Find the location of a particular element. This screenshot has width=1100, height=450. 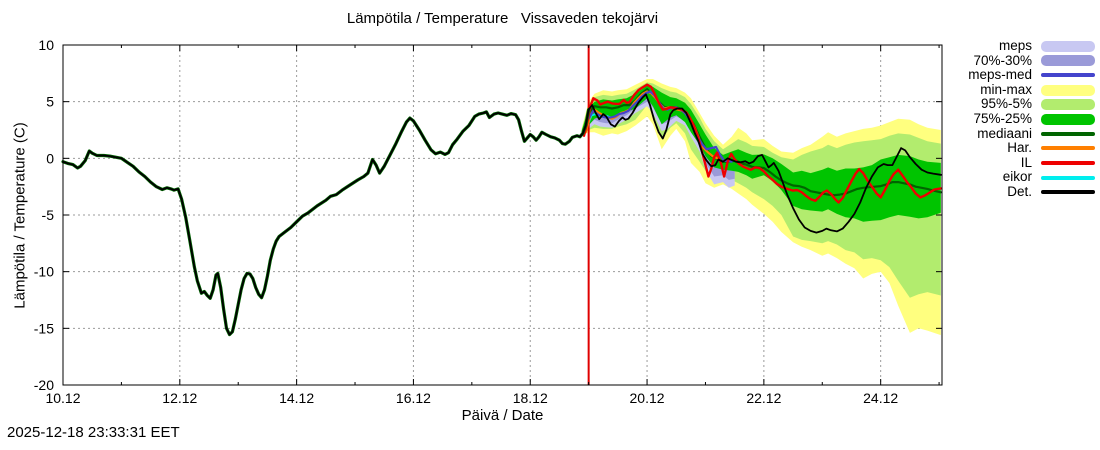

legend-item-det-: Det. is located at coordinates (1031, 191).